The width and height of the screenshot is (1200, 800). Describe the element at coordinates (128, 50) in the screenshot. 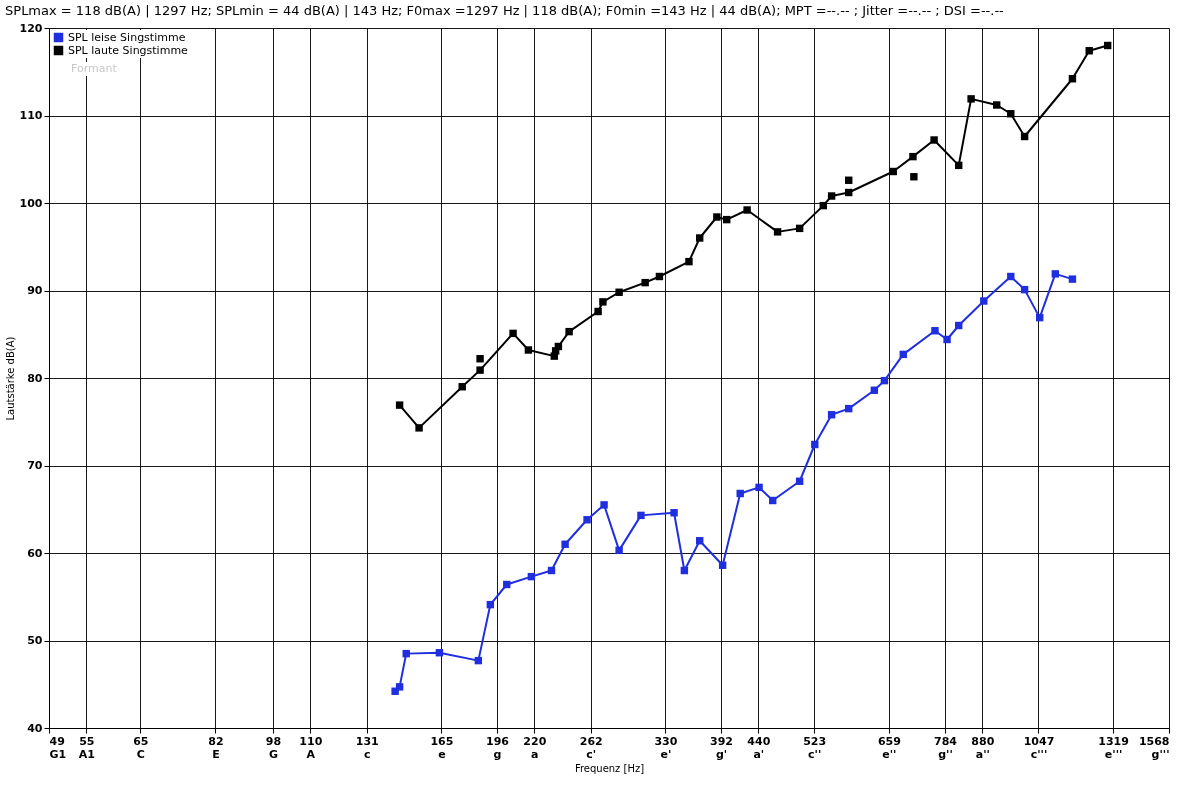

I see `legend-label: SPL laute Singstimme` at that location.